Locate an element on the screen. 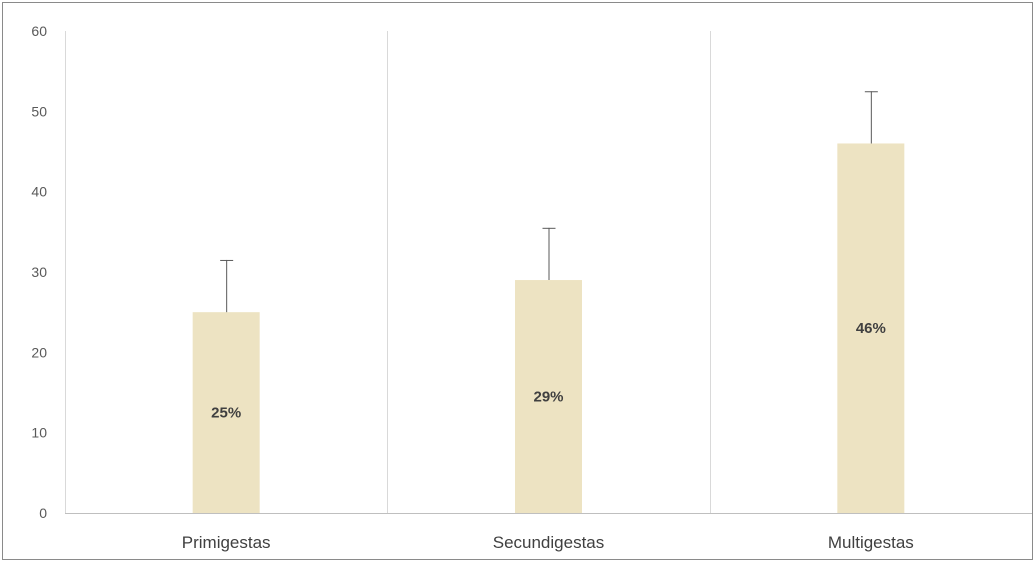 The height and width of the screenshot is (562, 1035). y-tick-label: 0 is located at coordinates (43, 513).